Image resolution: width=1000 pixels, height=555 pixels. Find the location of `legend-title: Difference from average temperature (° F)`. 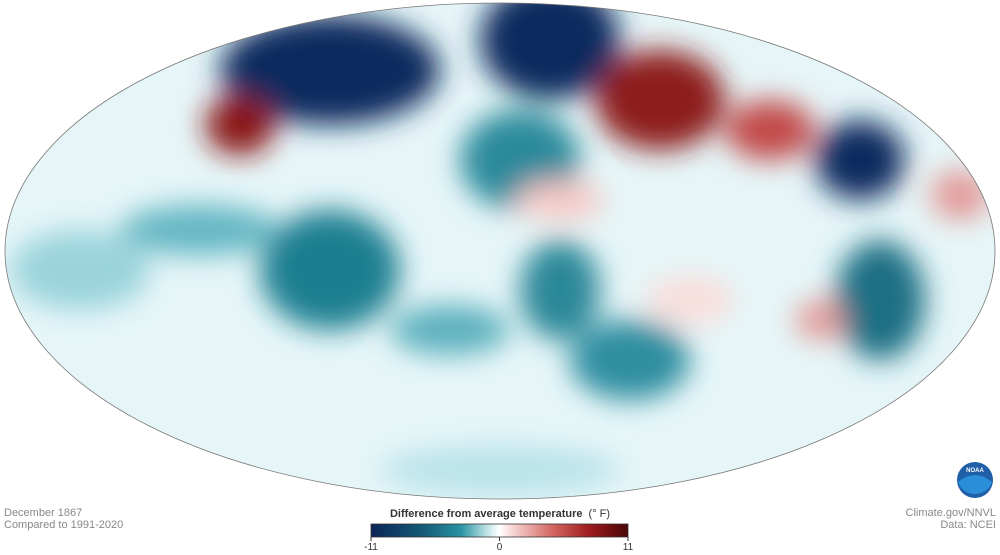

legend-title: Difference from average temperature (° F) is located at coordinates (500, 514).